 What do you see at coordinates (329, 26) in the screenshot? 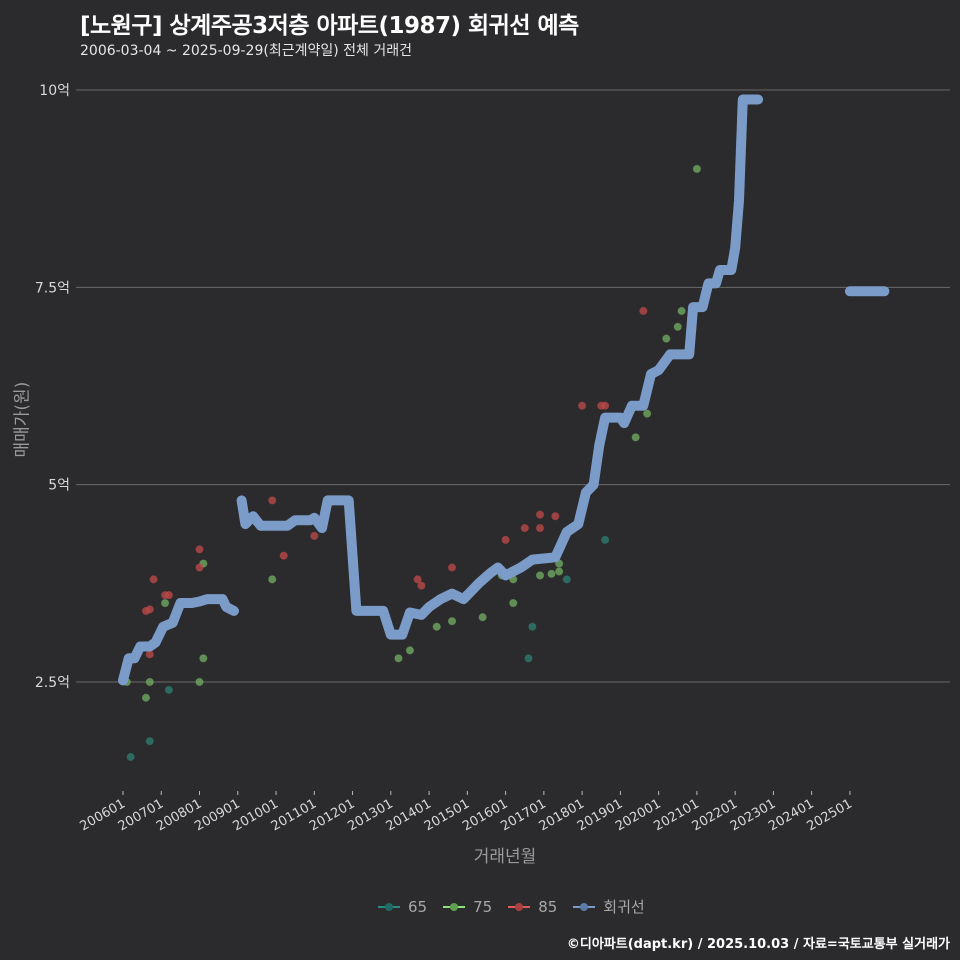
I see `chart-title: [노원구] 상계주공3저층 아파트(1987) 회귀선 예측` at bounding box center [329, 26].